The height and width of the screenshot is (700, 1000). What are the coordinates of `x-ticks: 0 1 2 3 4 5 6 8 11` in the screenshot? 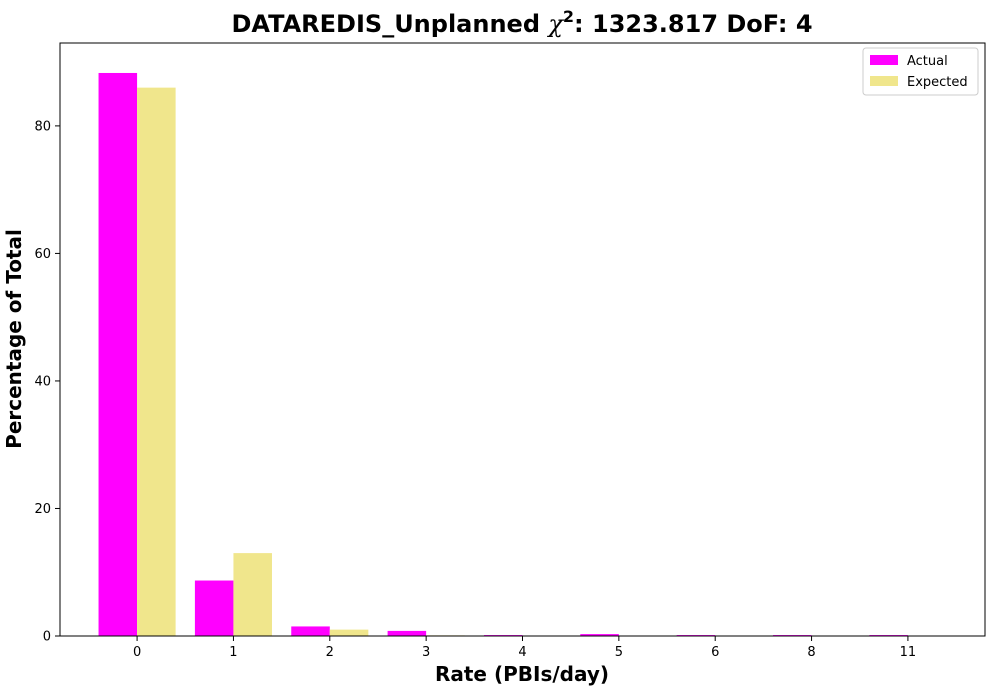 It's located at (524, 648).